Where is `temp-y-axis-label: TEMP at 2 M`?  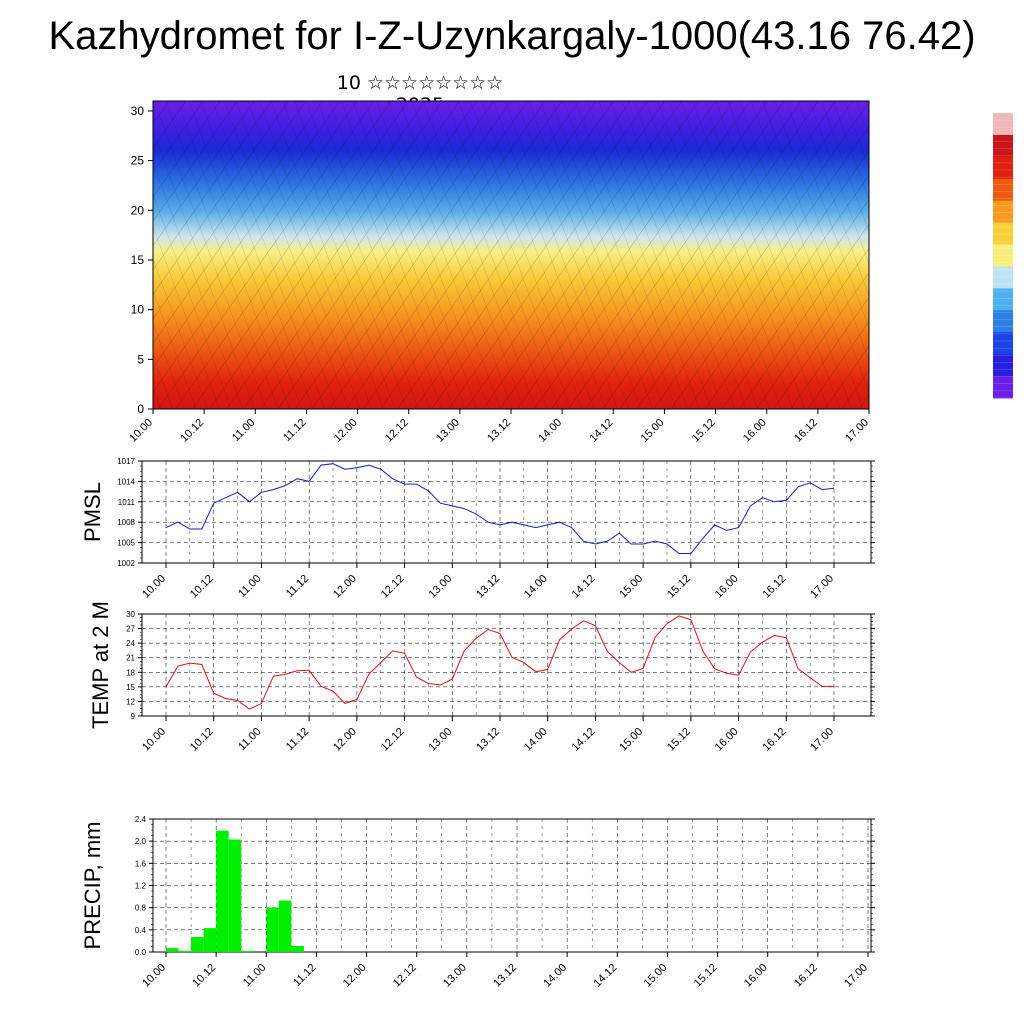
temp-y-axis-label: TEMP at 2 M is located at coordinates (100, 665).